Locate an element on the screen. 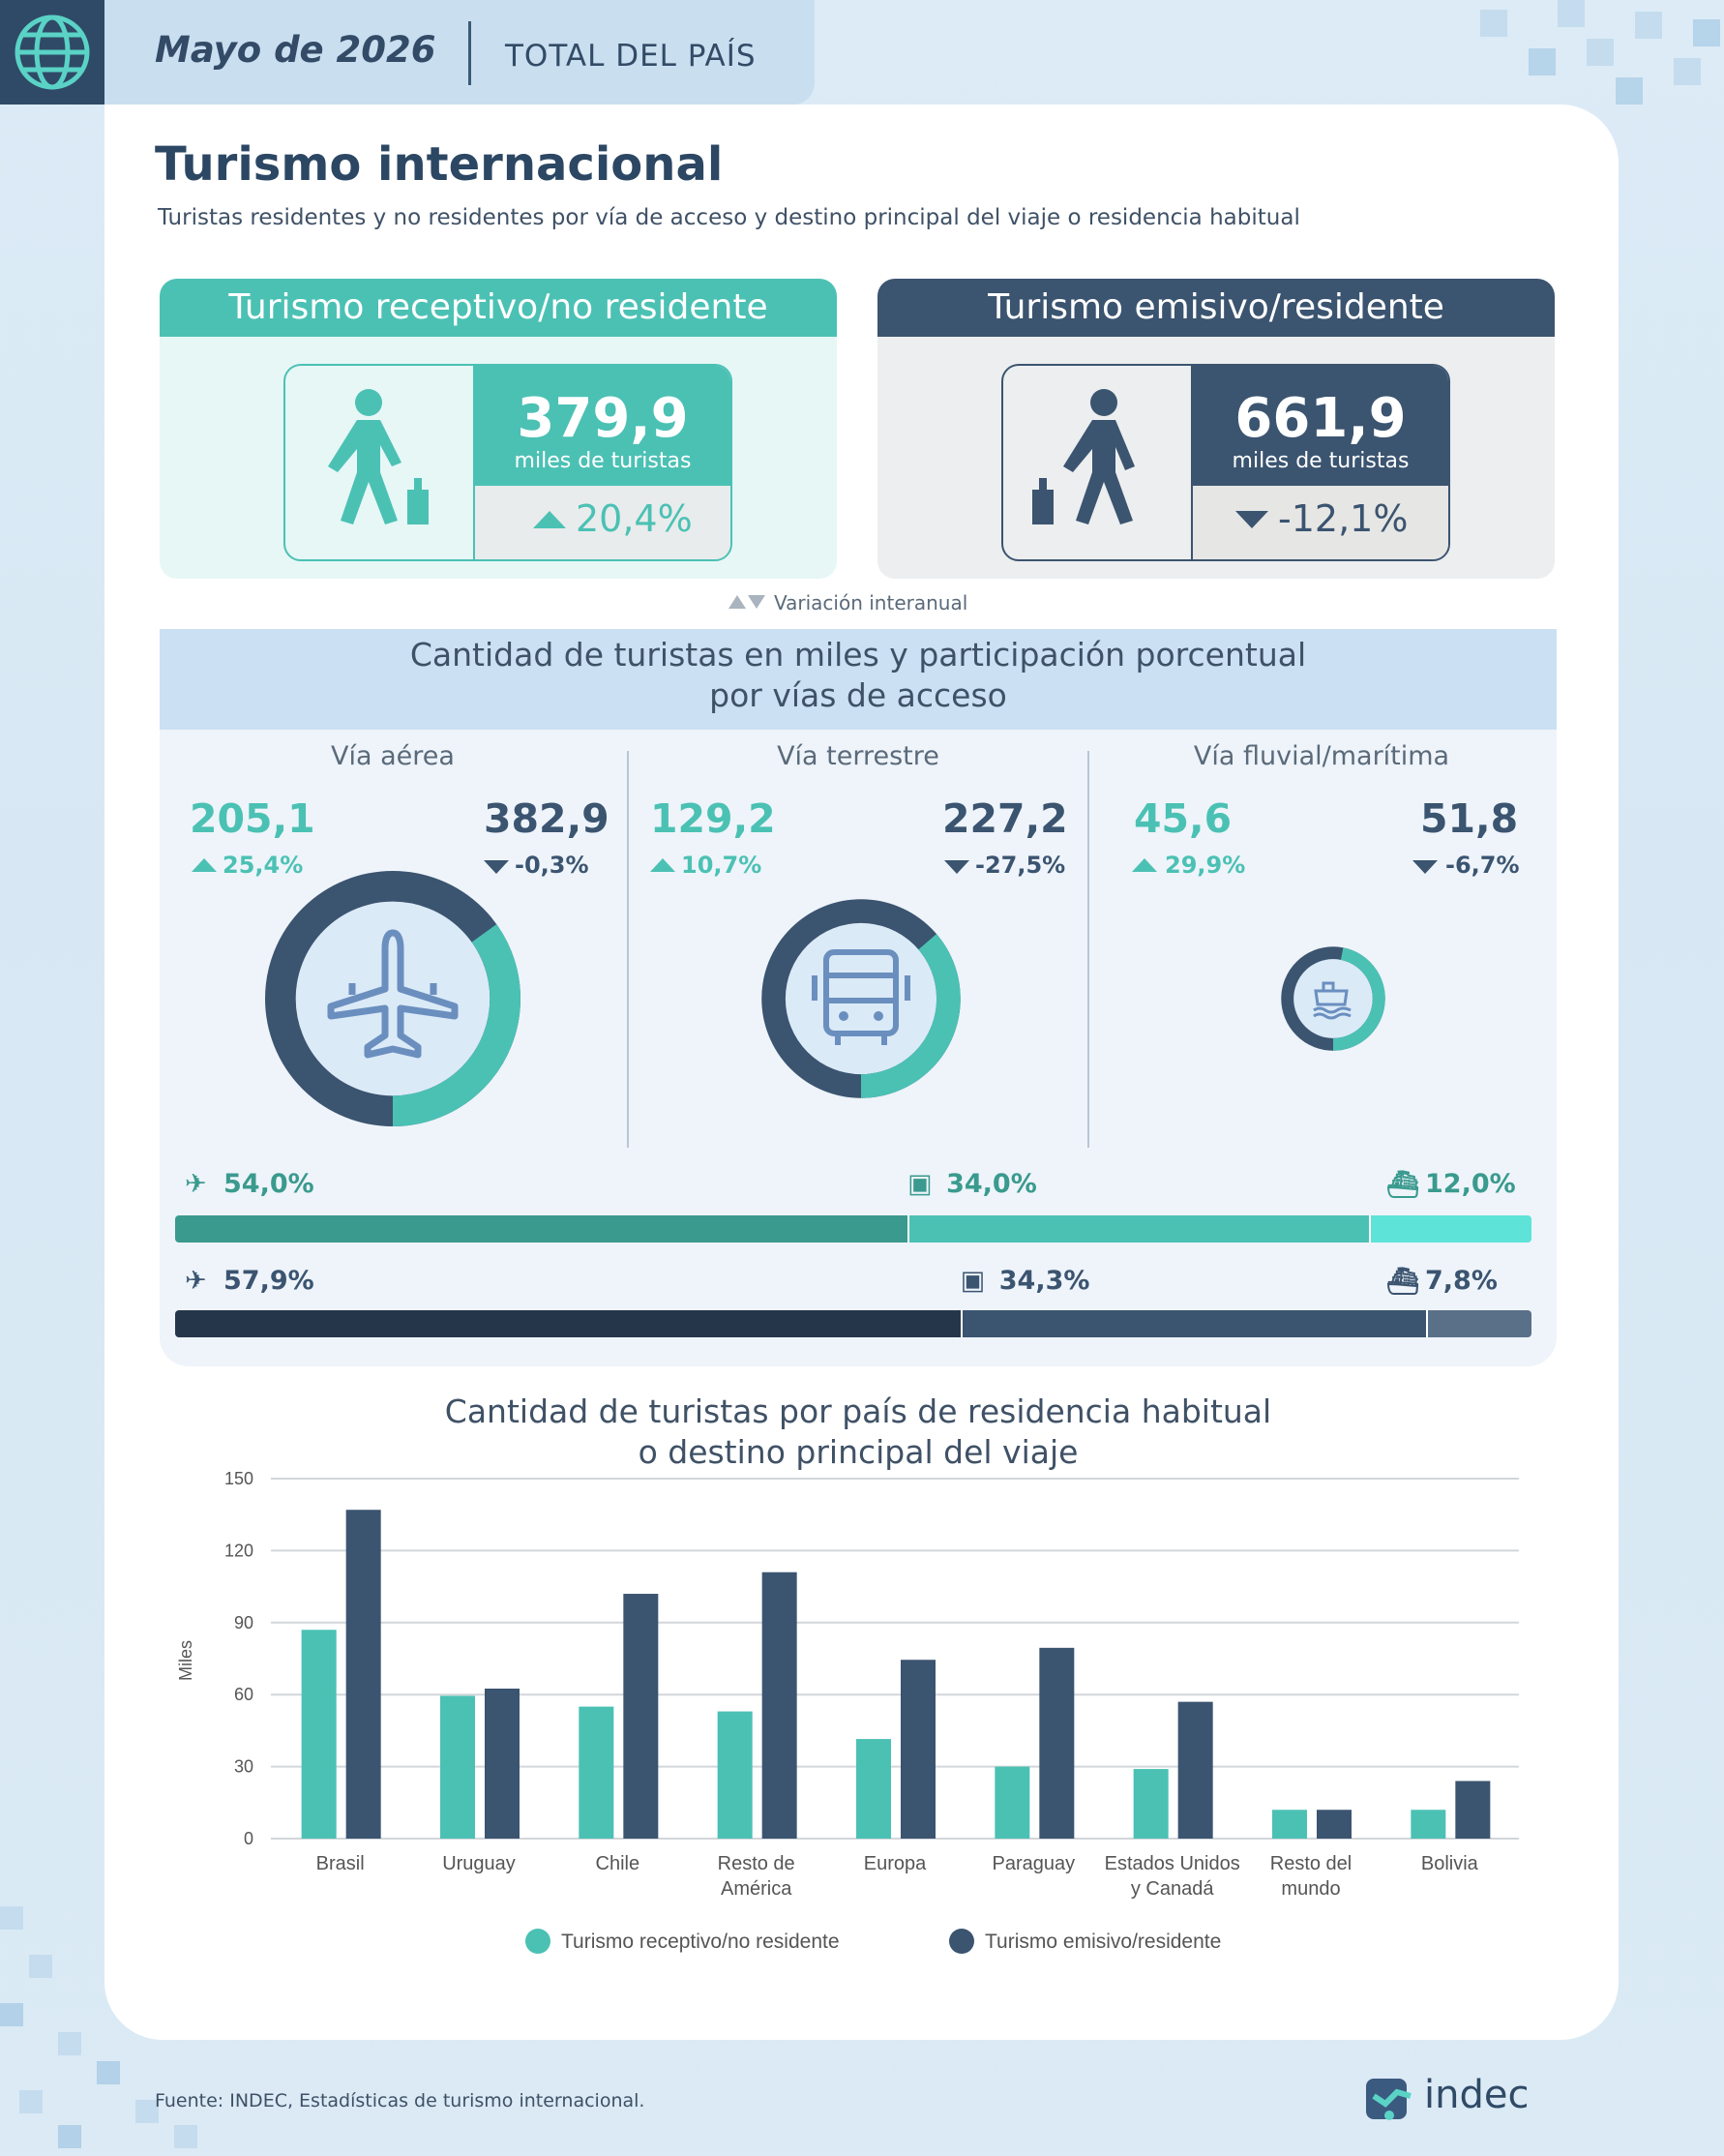  kpi-emisivo-valuebox is located at coordinates (1320, 426).